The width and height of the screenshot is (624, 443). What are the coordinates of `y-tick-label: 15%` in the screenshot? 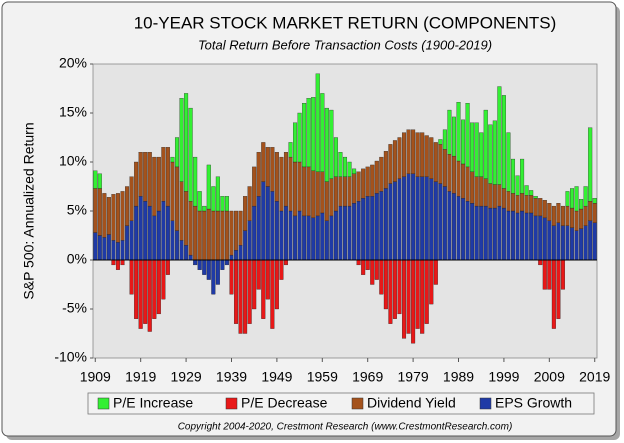 It's located at (73, 112).